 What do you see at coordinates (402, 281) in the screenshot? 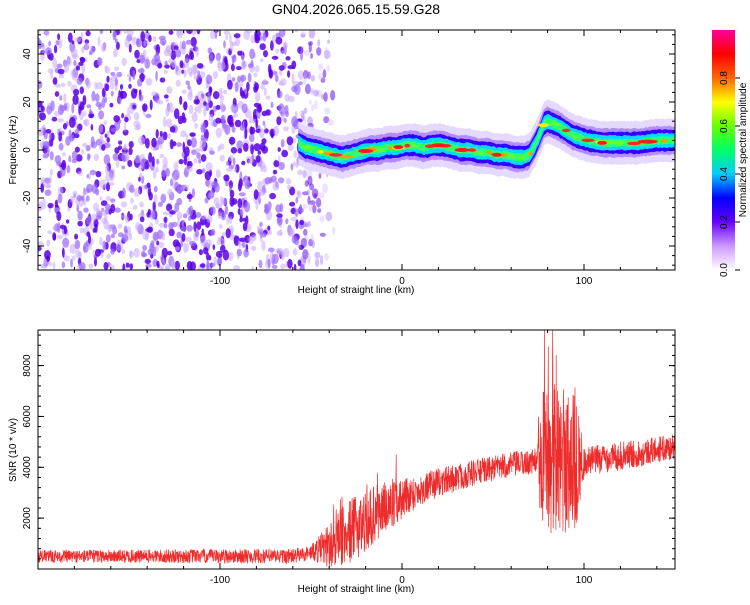
I see `spectrogram-x-tick-label: 0` at bounding box center [402, 281].